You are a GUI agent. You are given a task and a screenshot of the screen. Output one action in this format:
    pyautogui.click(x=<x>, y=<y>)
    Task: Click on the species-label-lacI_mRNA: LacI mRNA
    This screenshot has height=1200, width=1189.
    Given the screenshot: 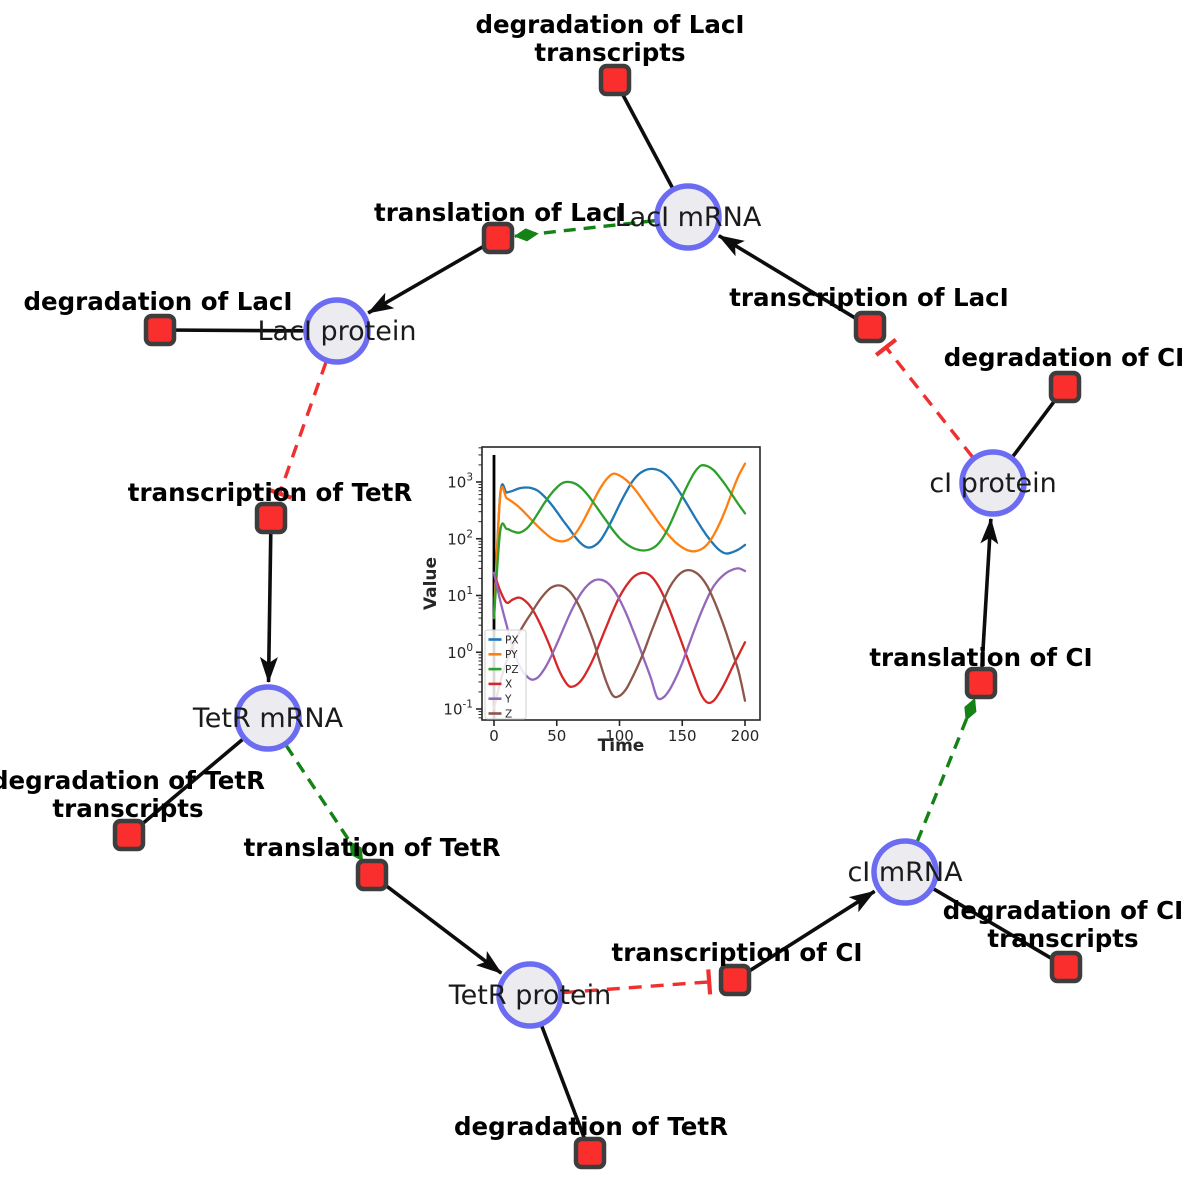 What is the action you would take?
    pyautogui.click(x=688, y=217)
    